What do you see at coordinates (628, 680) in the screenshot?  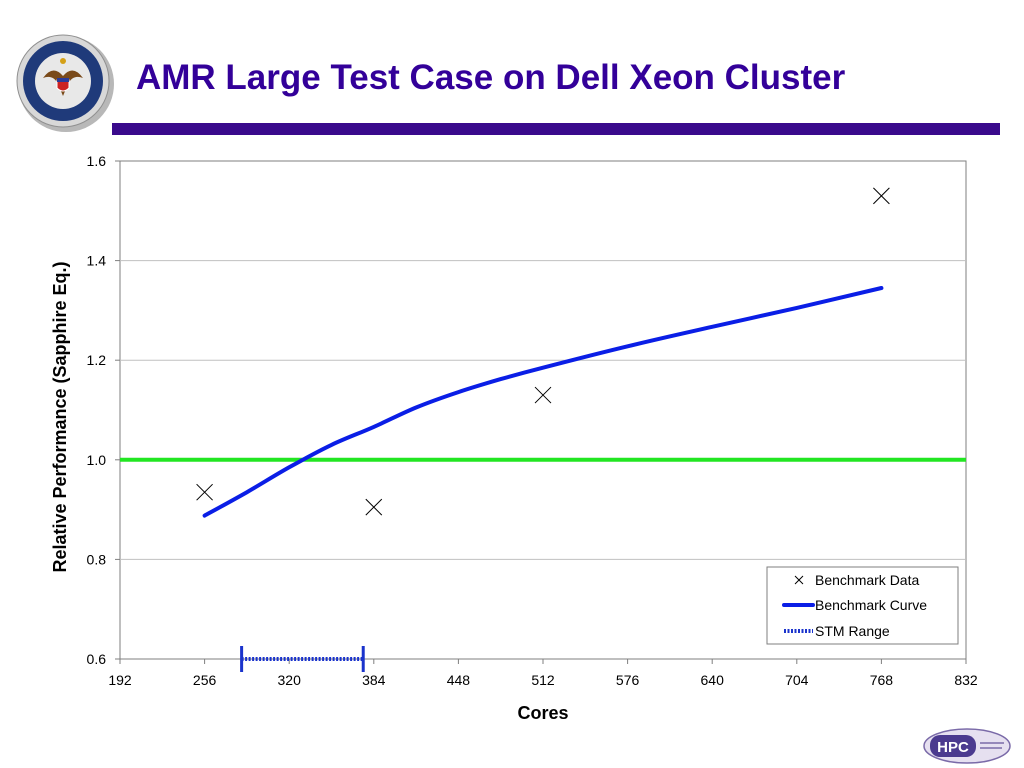 I see `x-tick-label: 576` at bounding box center [628, 680].